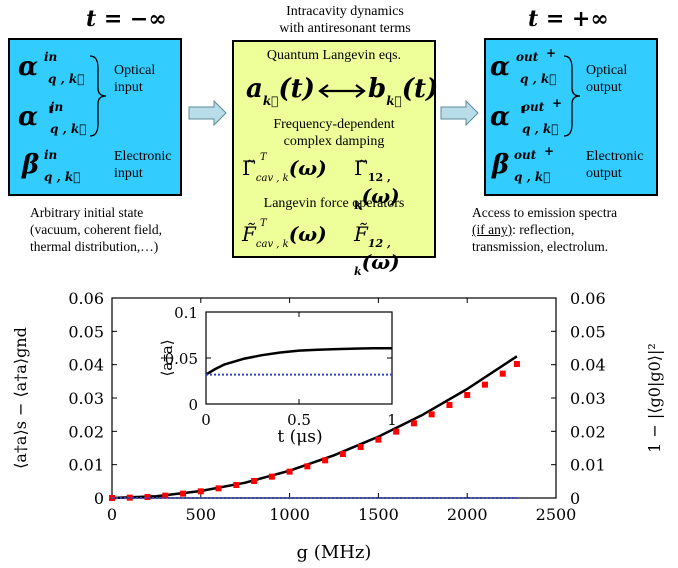 The image size is (678, 568). Describe the element at coordinates (37, 117) in the screenshot. I see `alpha-prime-in-symbol: α '` at that location.